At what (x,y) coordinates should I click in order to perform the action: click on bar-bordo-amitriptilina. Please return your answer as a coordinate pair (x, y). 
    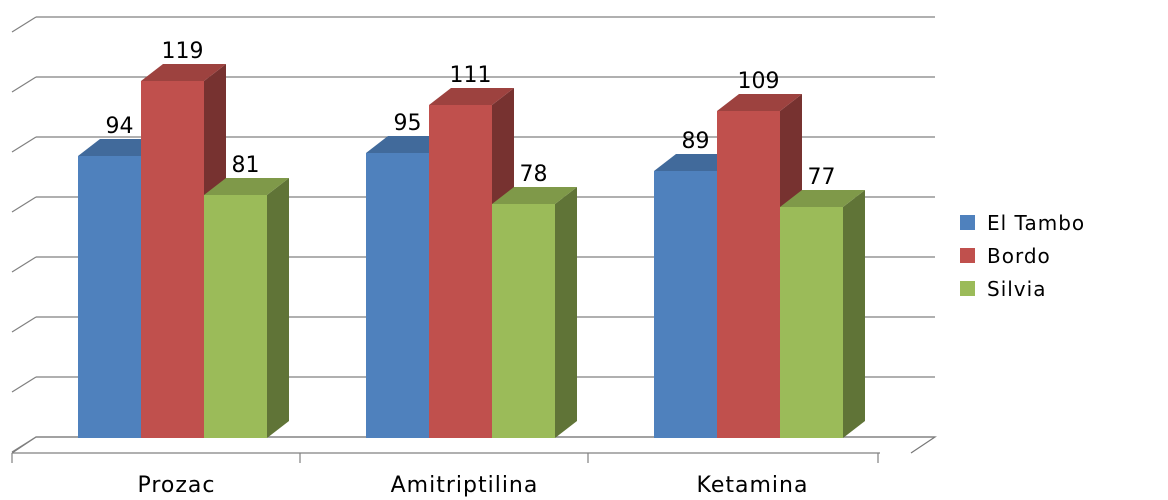
    Looking at the image, I should click on (460, 271).